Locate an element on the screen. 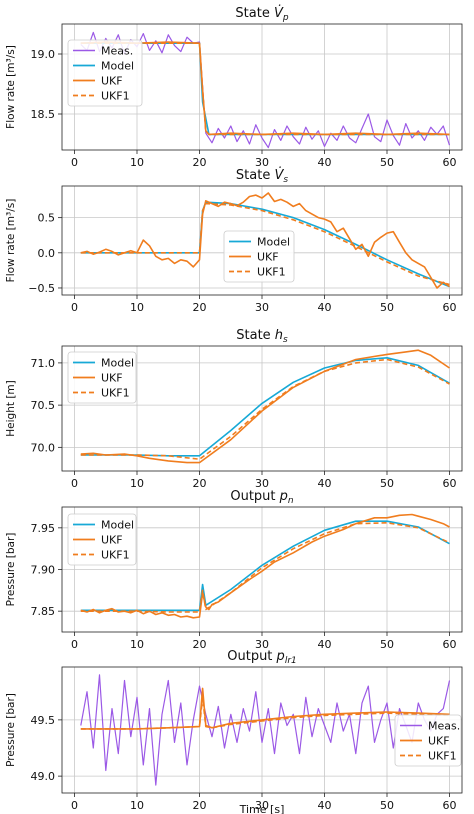  y-tick-label: 0.0 is located at coordinates (47, 253).